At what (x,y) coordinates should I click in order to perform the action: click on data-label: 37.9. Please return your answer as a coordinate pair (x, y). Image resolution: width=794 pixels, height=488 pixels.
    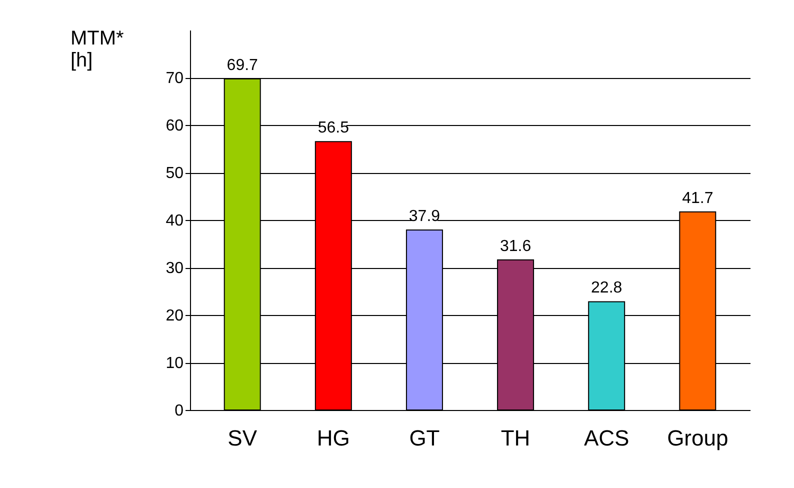
    Looking at the image, I should click on (424, 216).